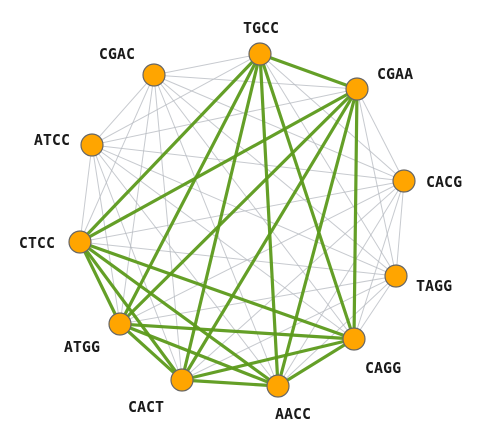 The height and width of the screenshot is (430, 486). Describe the element at coordinates (434, 286) in the screenshot. I see `node-label-tagg: TAGG` at that location.